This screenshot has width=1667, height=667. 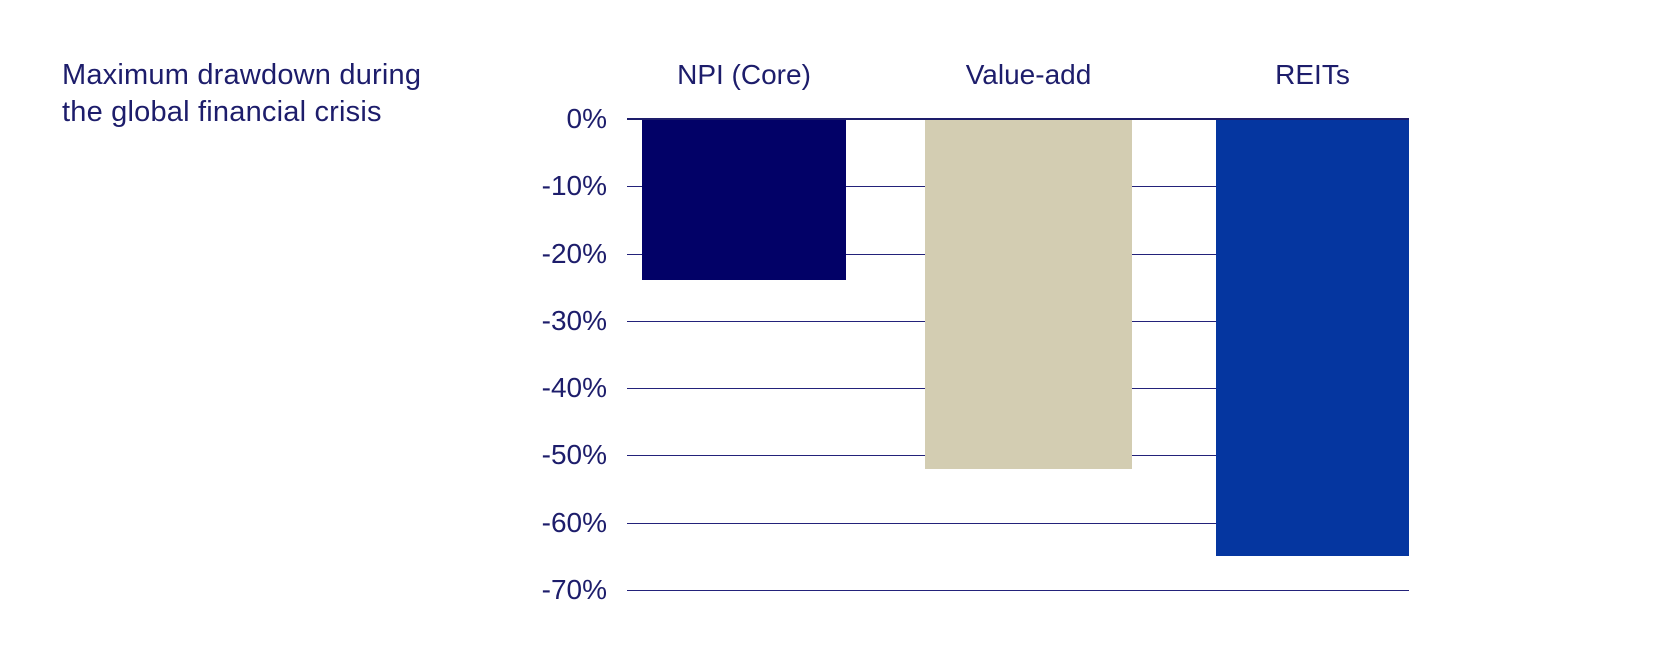 I want to click on y-tick-label-minus-10pct: -10%, so click(x=574, y=186).